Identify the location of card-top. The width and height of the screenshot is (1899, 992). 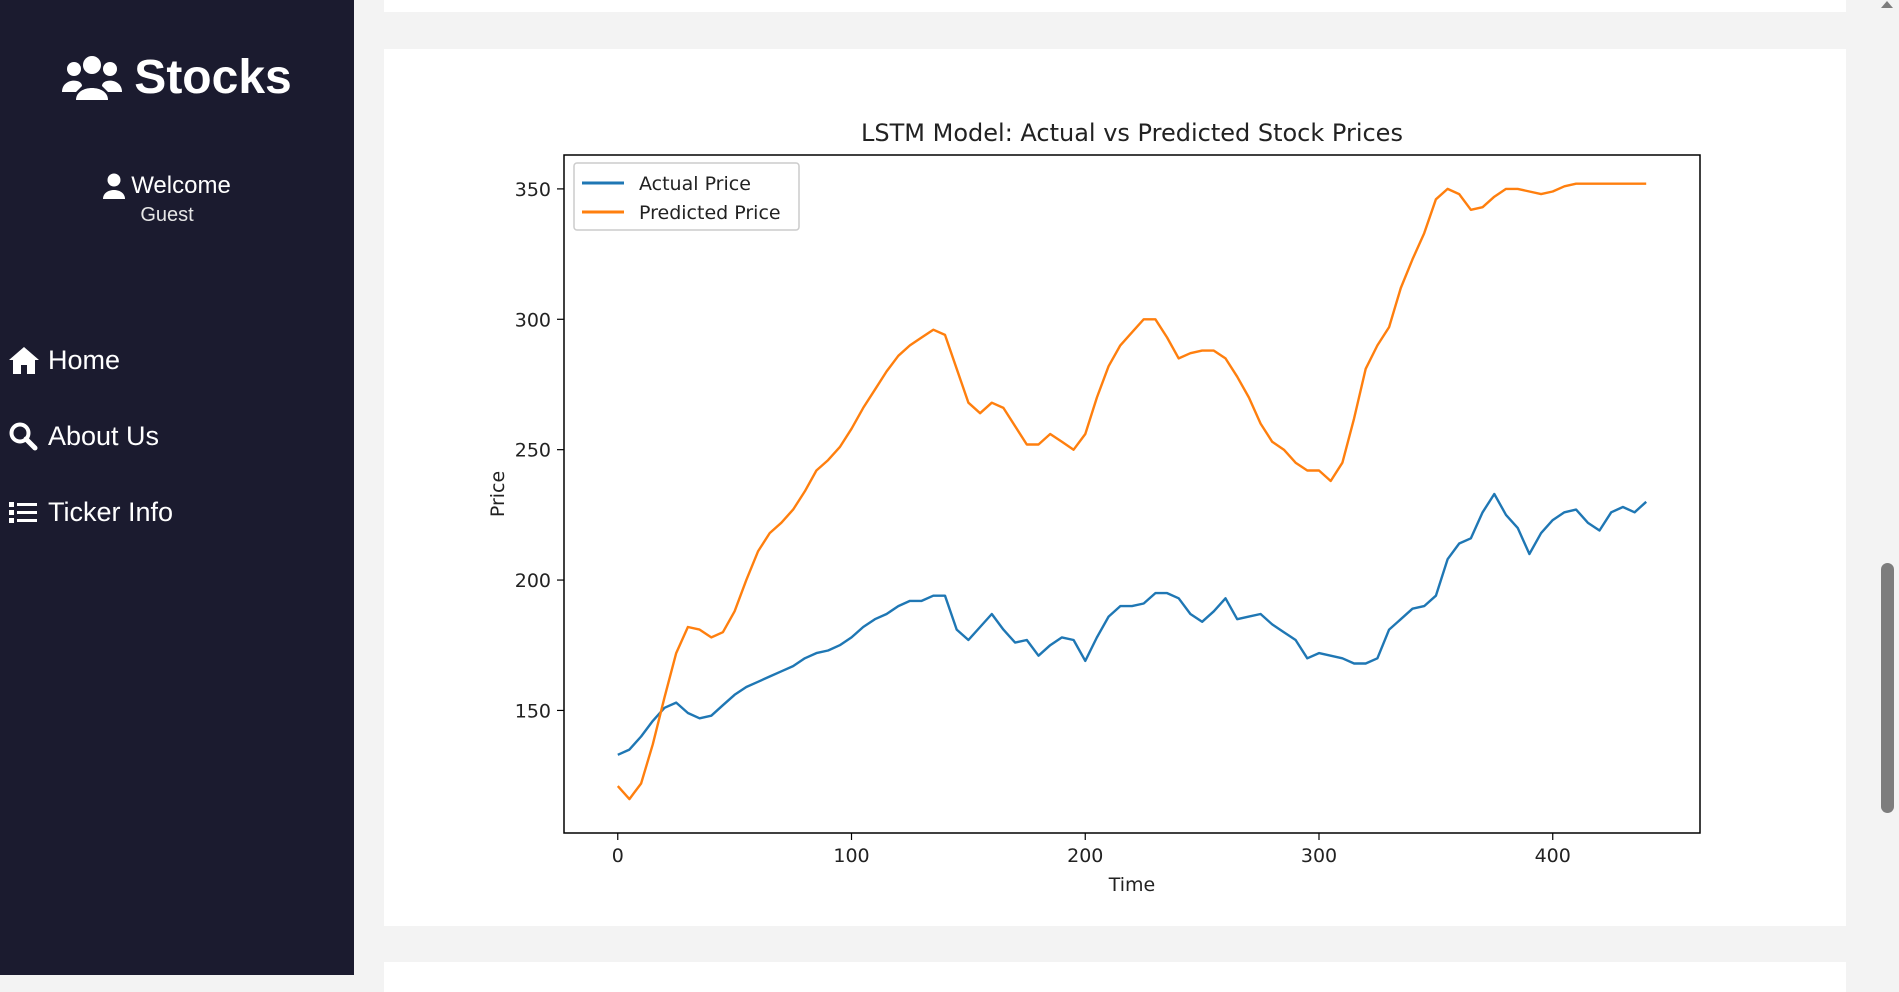
(1115, 6).